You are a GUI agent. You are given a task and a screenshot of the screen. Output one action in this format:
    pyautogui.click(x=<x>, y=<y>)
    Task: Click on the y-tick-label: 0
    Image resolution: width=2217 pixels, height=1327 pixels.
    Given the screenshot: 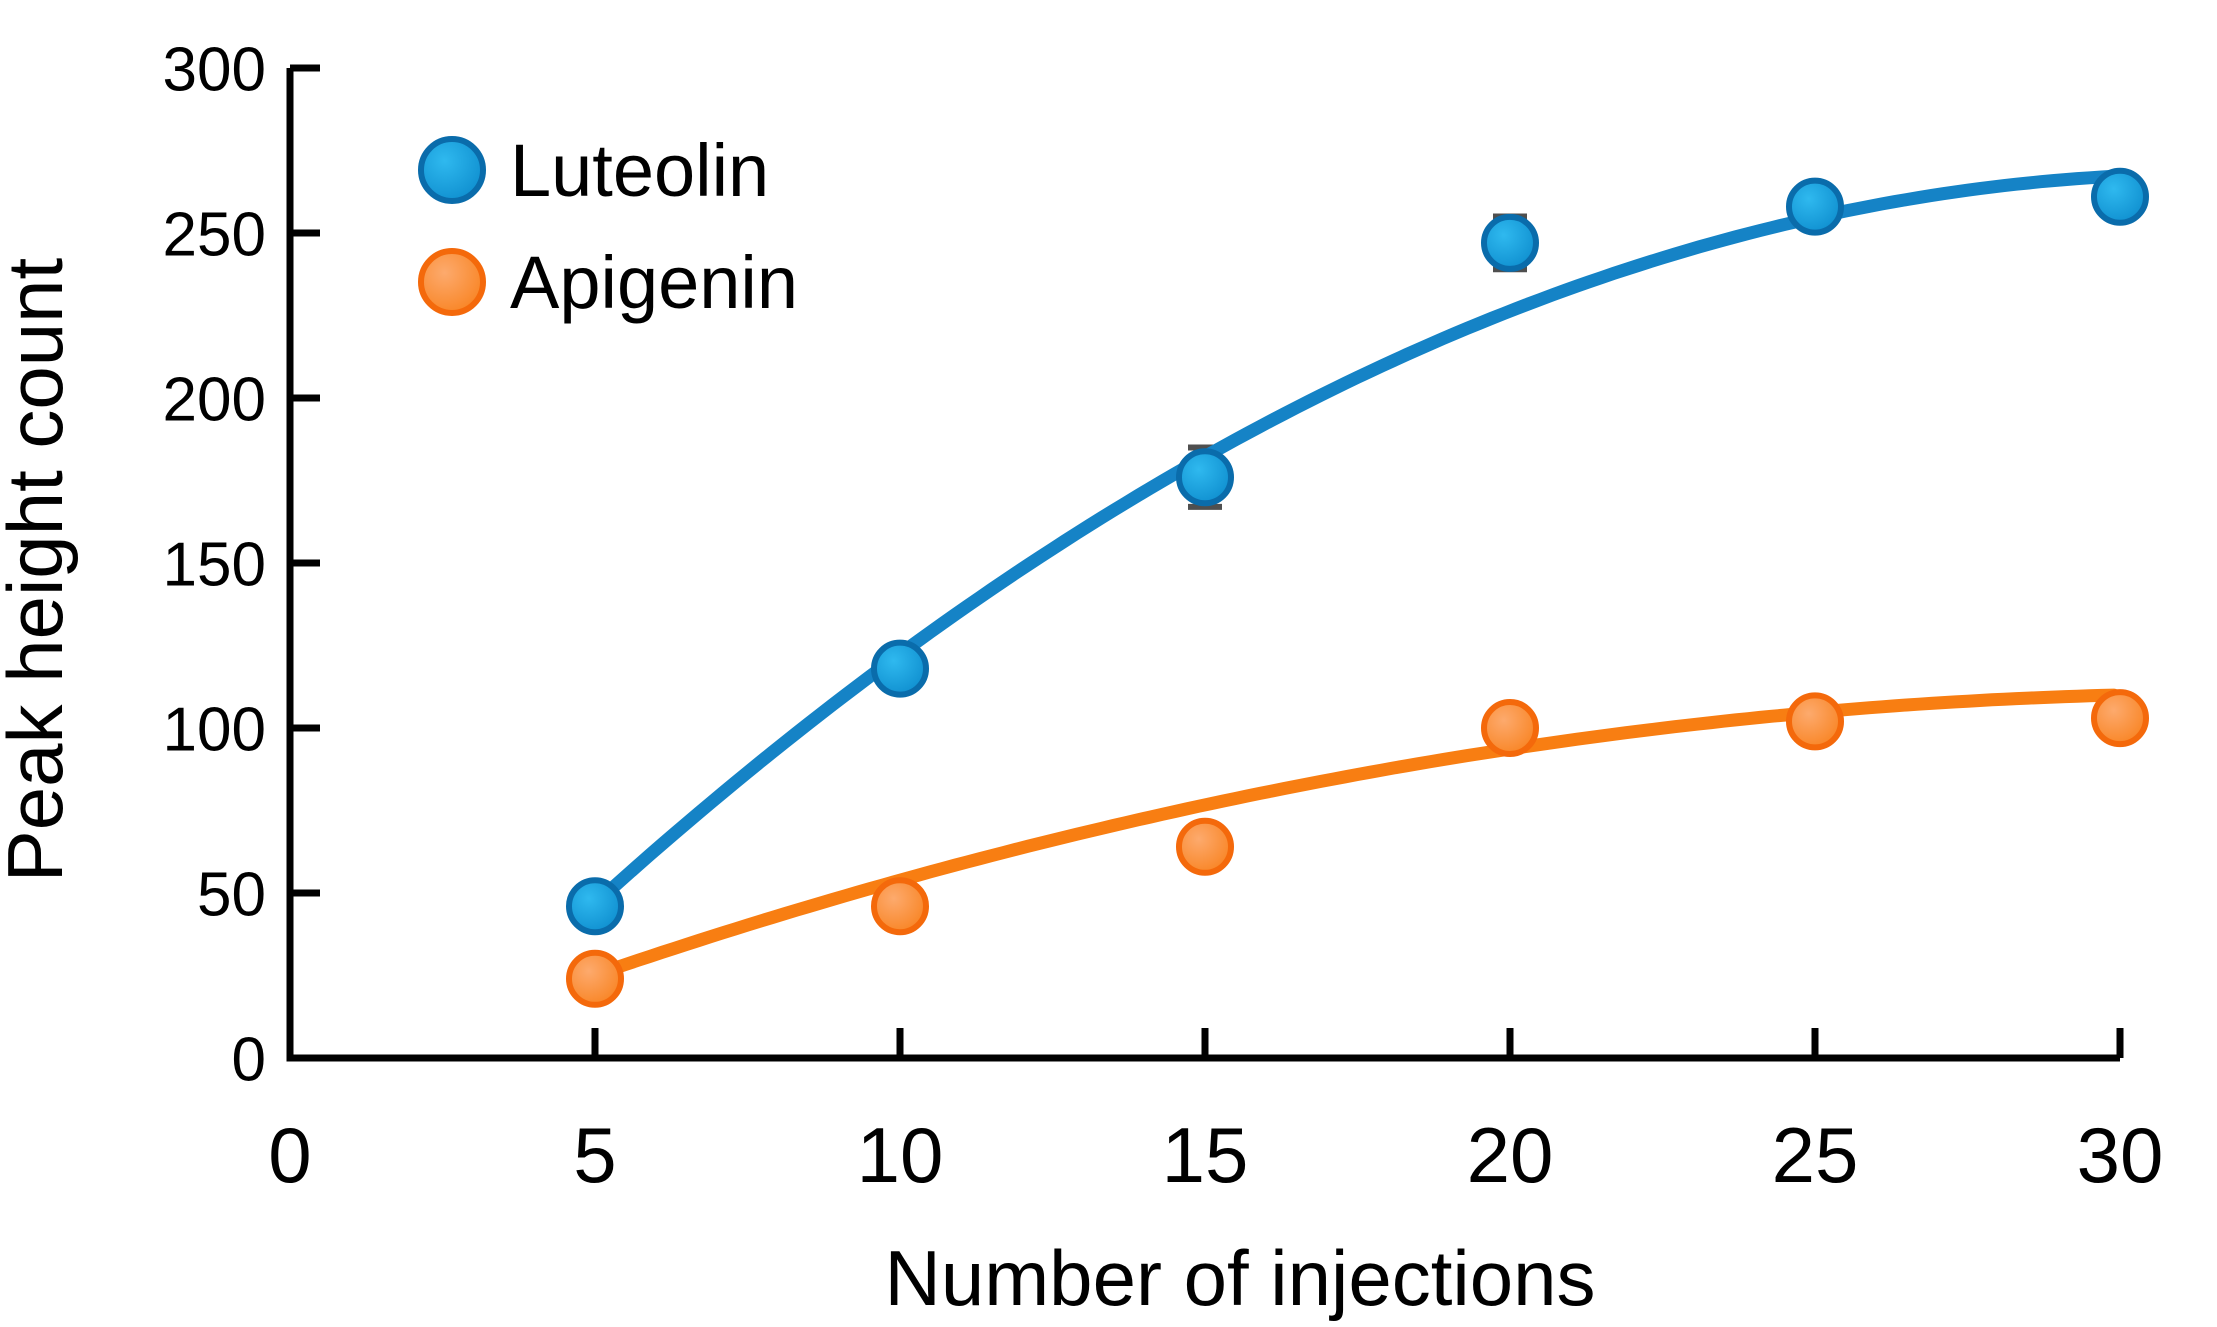 What is the action you would take?
    pyautogui.click(x=249, y=1059)
    